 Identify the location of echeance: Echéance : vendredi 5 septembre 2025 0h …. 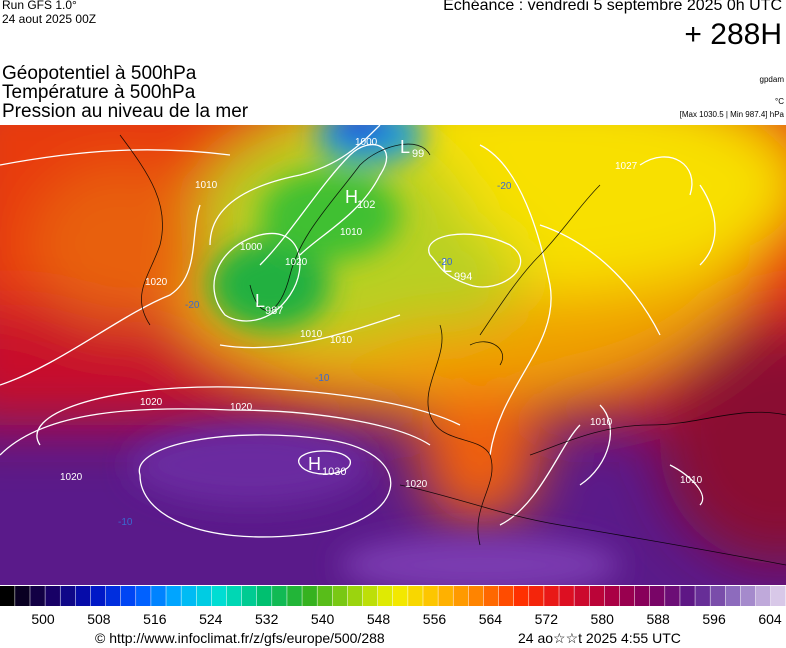
(612, 7).